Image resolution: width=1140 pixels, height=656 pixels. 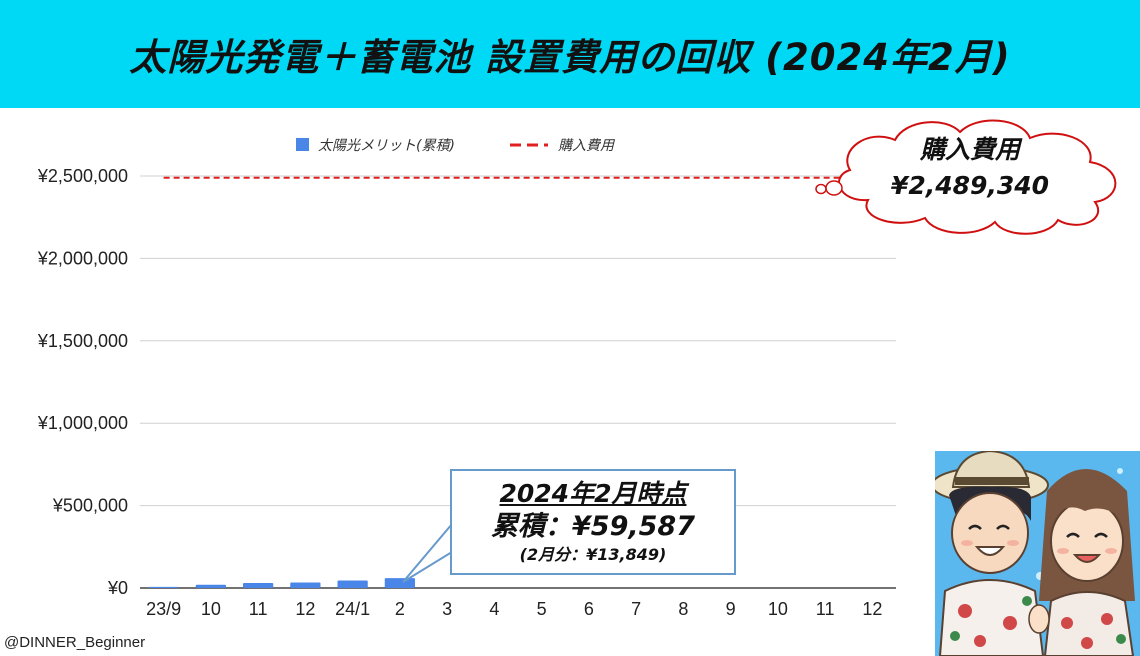 I want to click on x-tick-label: 8, so click(x=683, y=609).